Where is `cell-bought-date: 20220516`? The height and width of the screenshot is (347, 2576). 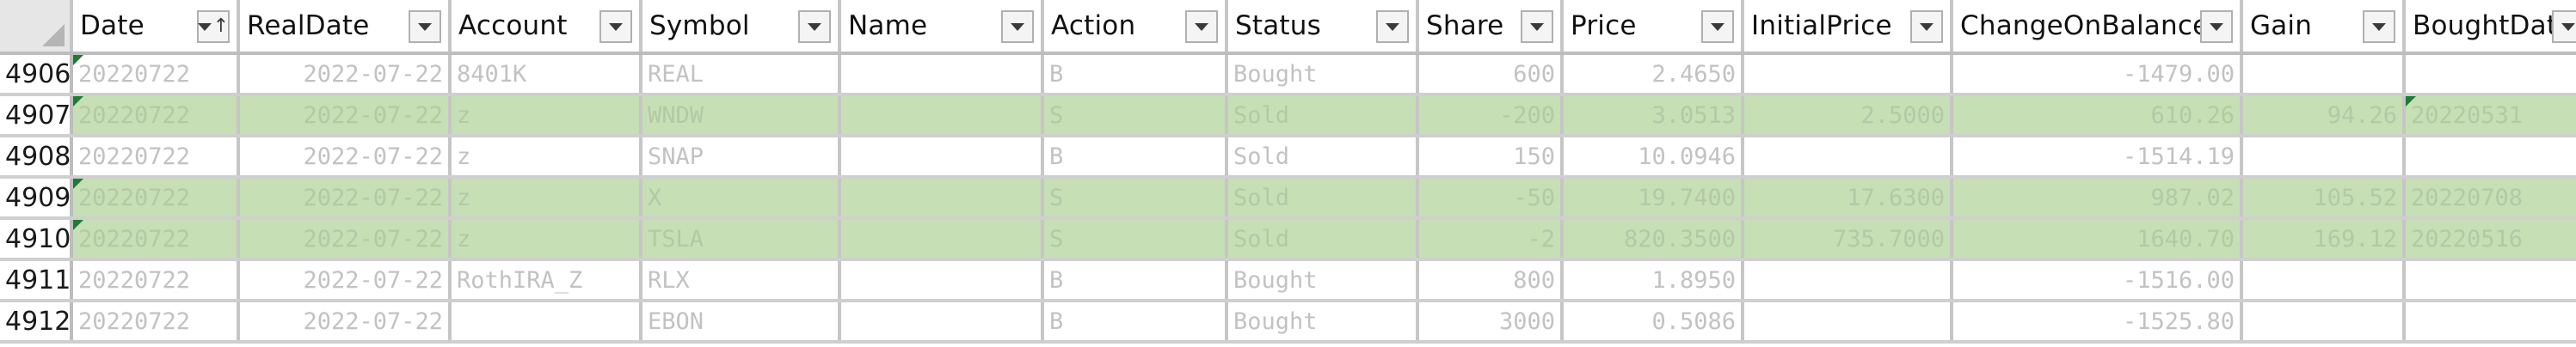
cell-bought-date: 20220516 is located at coordinates (2490, 239).